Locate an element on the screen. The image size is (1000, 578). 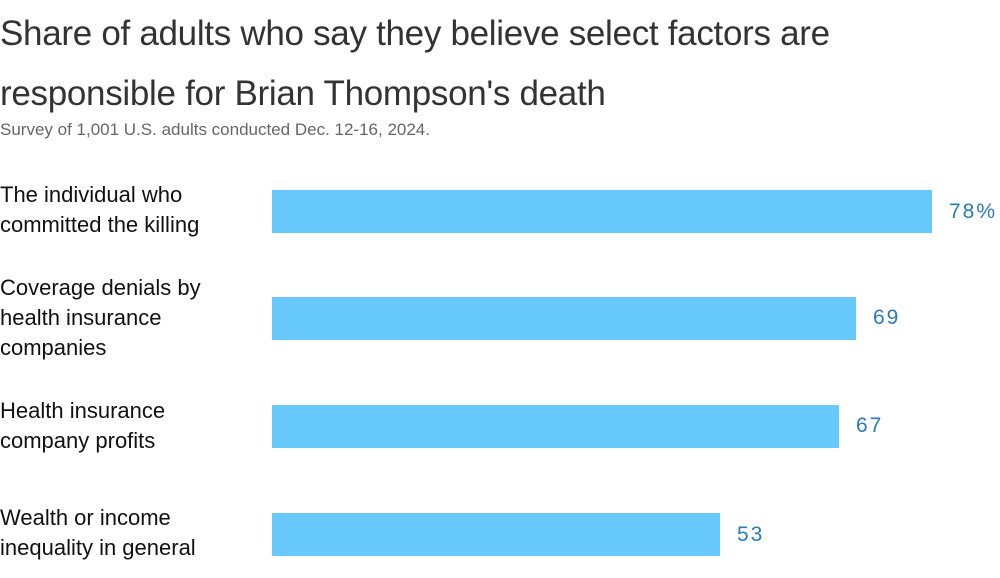
bar-value: 53 is located at coordinates (751, 534).